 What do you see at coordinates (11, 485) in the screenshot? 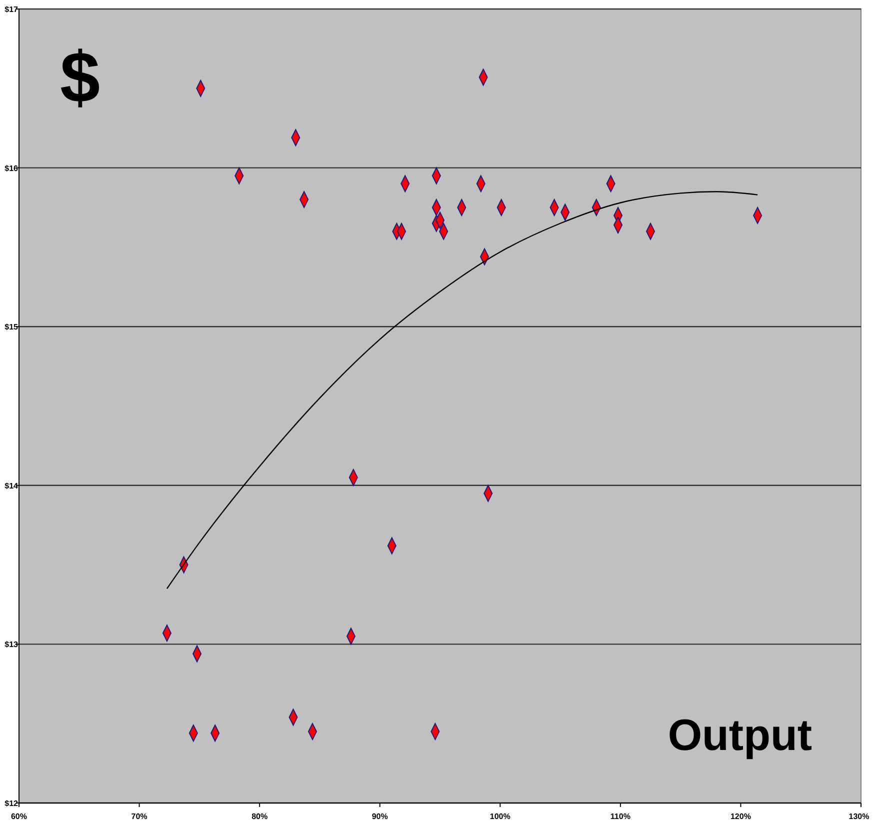
I see `y-tick-label: $14` at bounding box center [11, 485].